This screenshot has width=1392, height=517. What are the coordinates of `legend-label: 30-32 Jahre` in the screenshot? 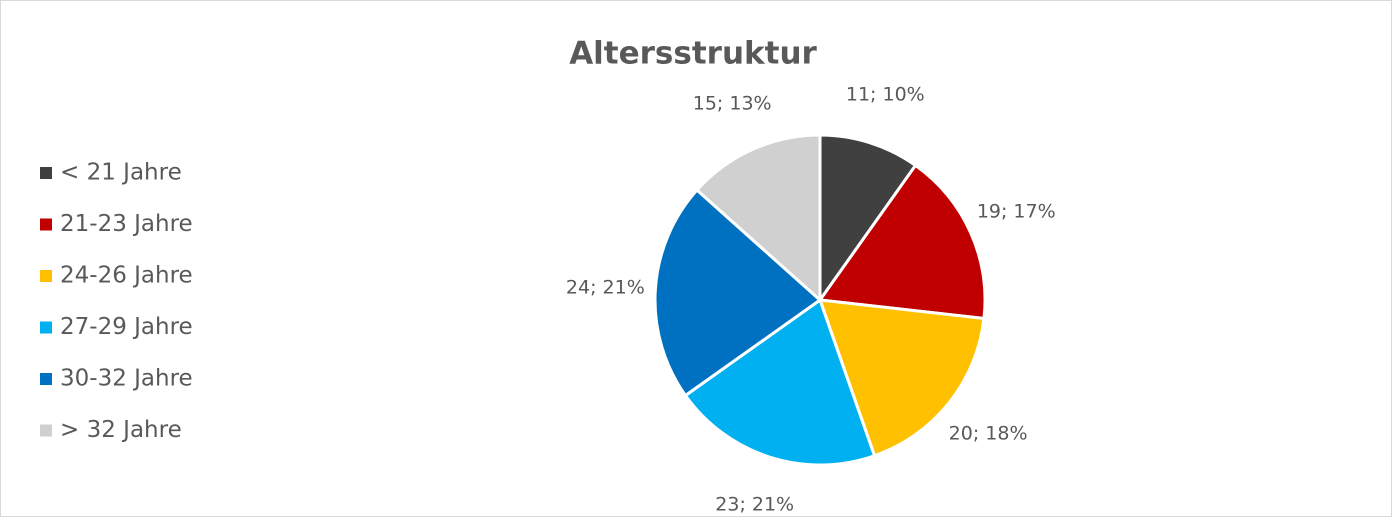 It's located at (126, 379).